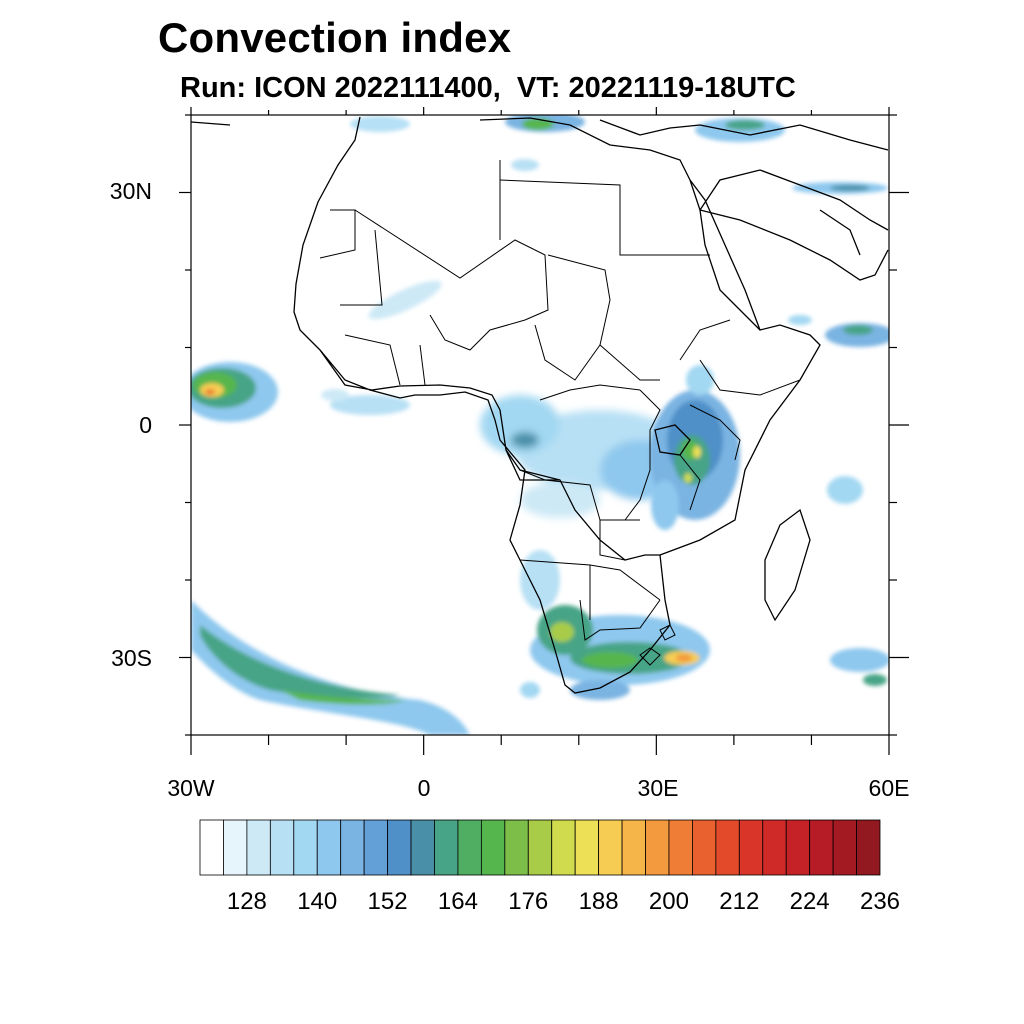  I want to click on lon-label-30w: 30W, so click(191, 788).